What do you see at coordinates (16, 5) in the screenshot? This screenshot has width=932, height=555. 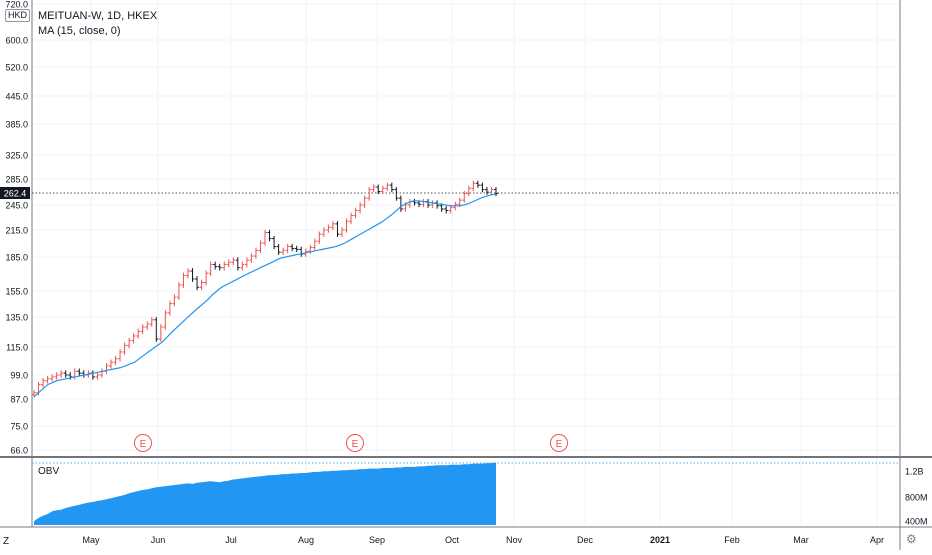 I see `y-tick-label: 720.0` at bounding box center [16, 5].